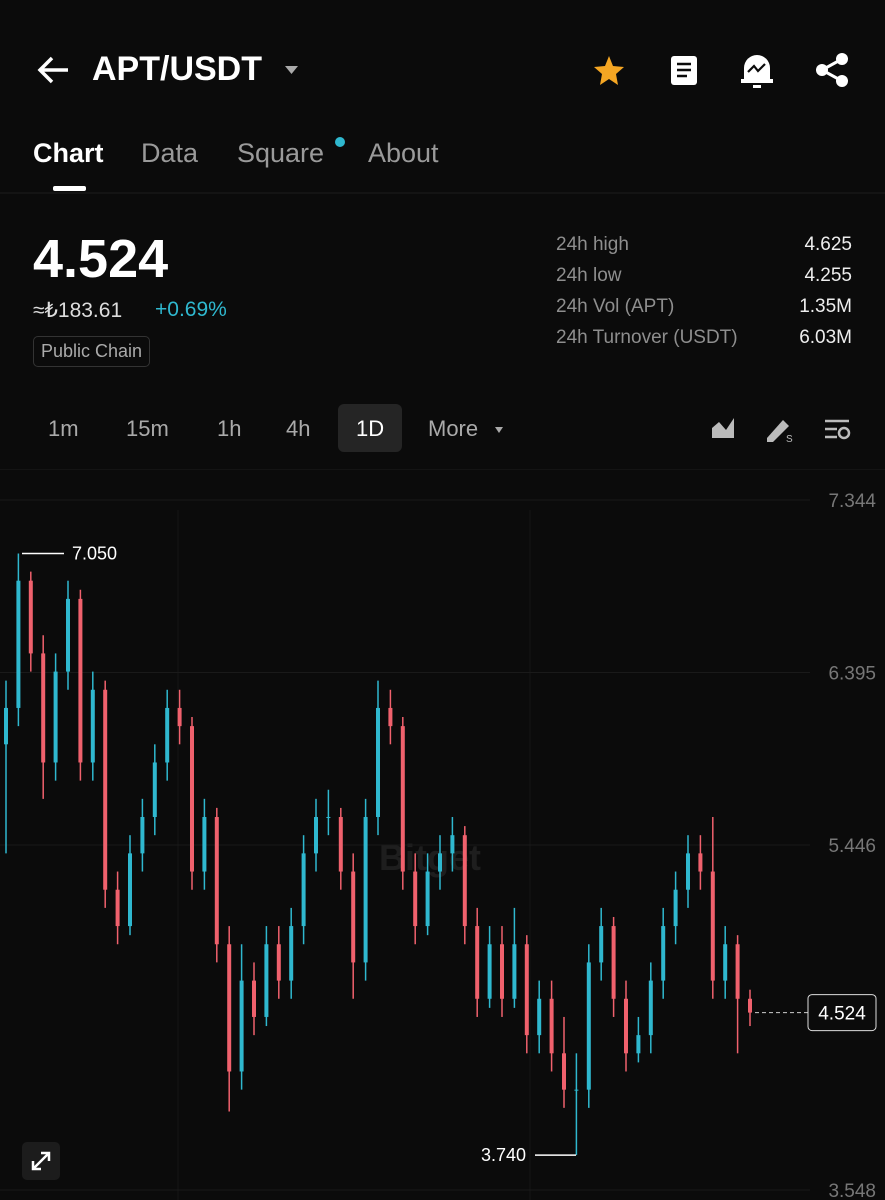 The image size is (885, 1200). Describe the element at coordinates (684, 70) in the screenshot. I see `notes-icon` at that location.